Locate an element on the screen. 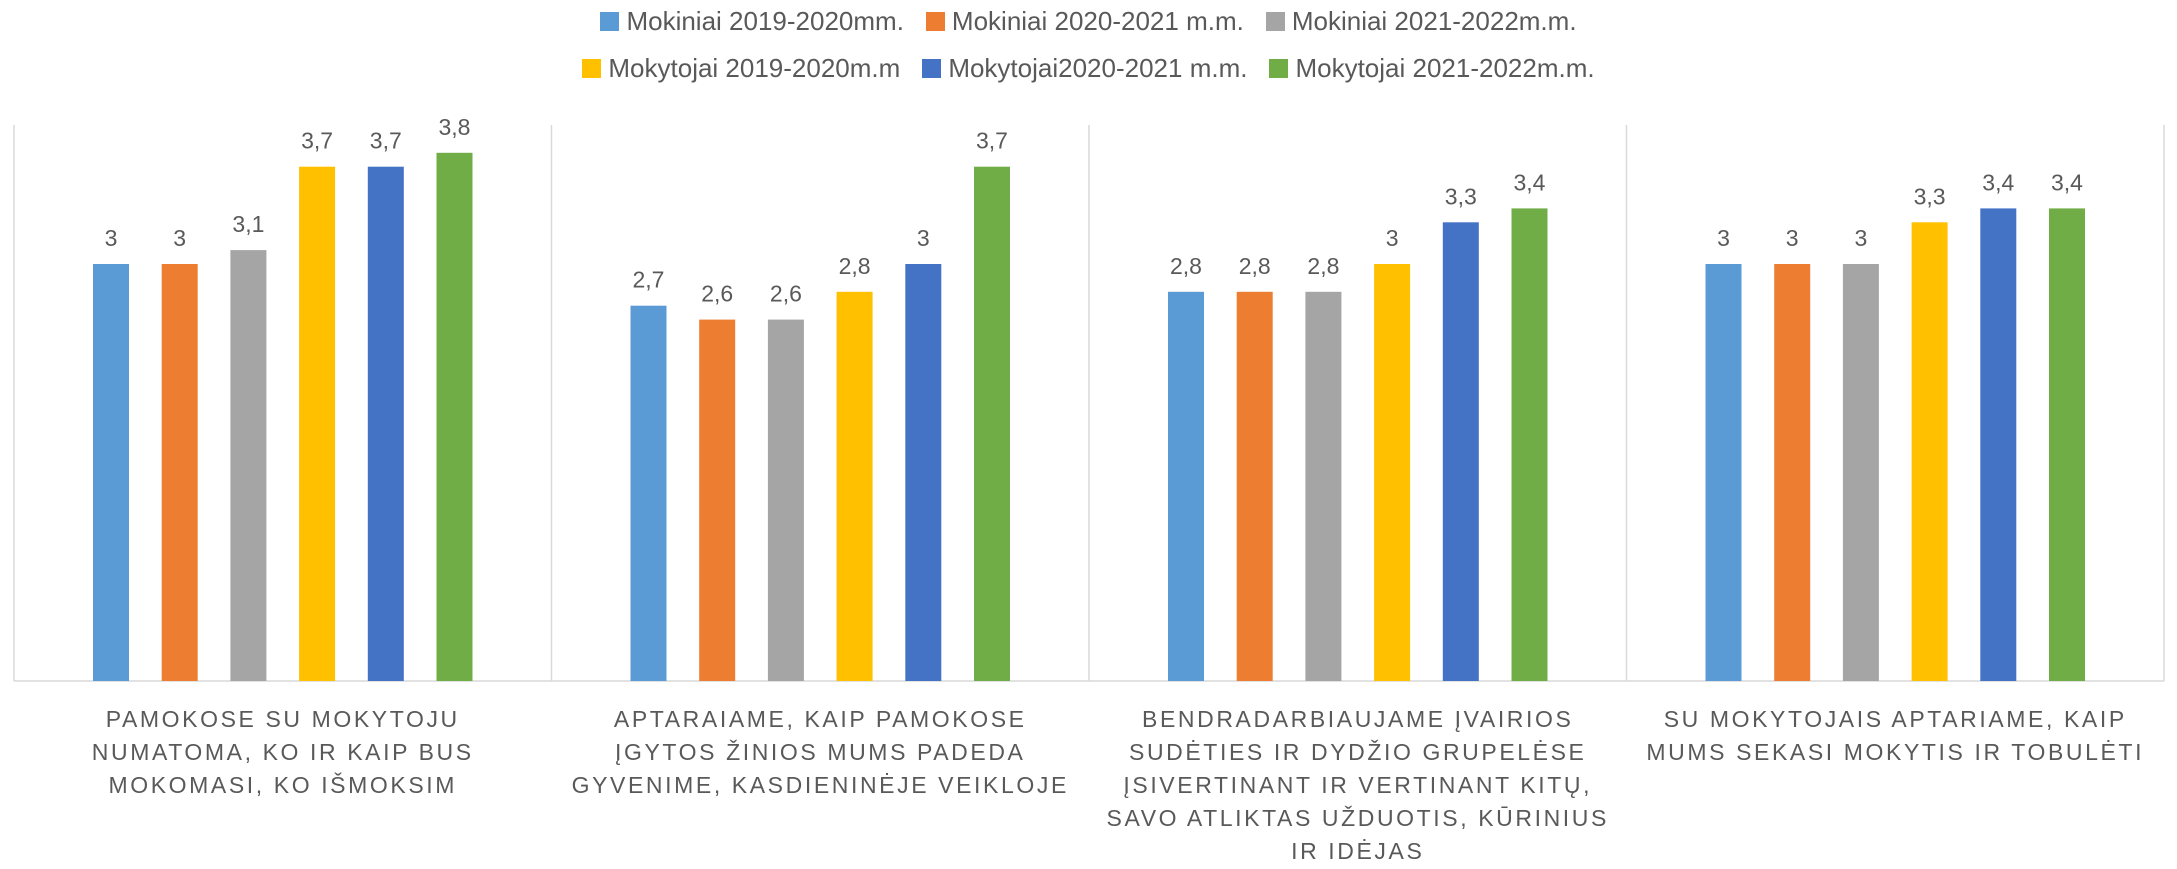 This screenshot has width=2177, height=869. legend-item: Mokytojai 2021-2022m.m. is located at coordinates (1432, 68).